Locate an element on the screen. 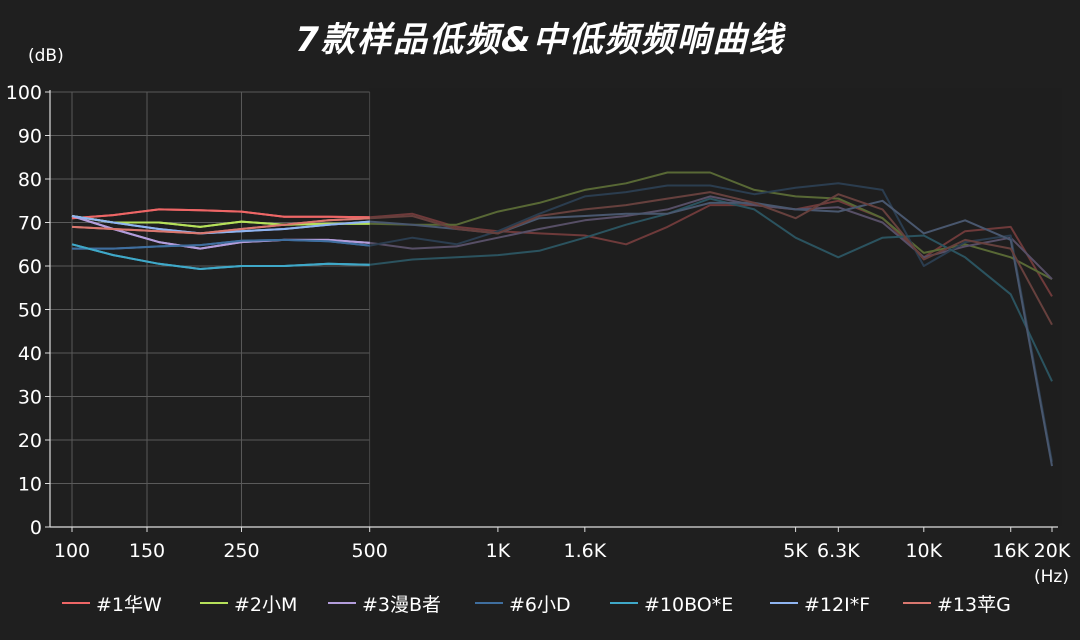 This screenshot has width=1080, height=640. y-axis-ticks: 0 10 20 30 40 50 60 70 80 90 100 is located at coordinates (28, 310).